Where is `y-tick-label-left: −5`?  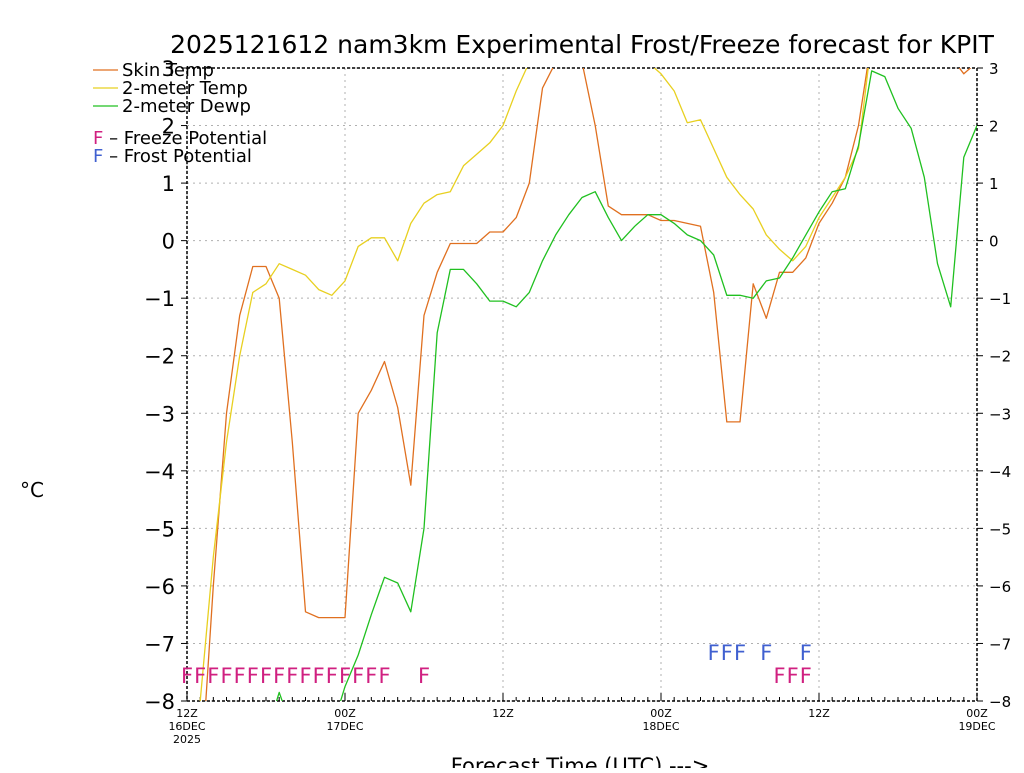 y-tick-label-left: −5 is located at coordinates (159, 529).